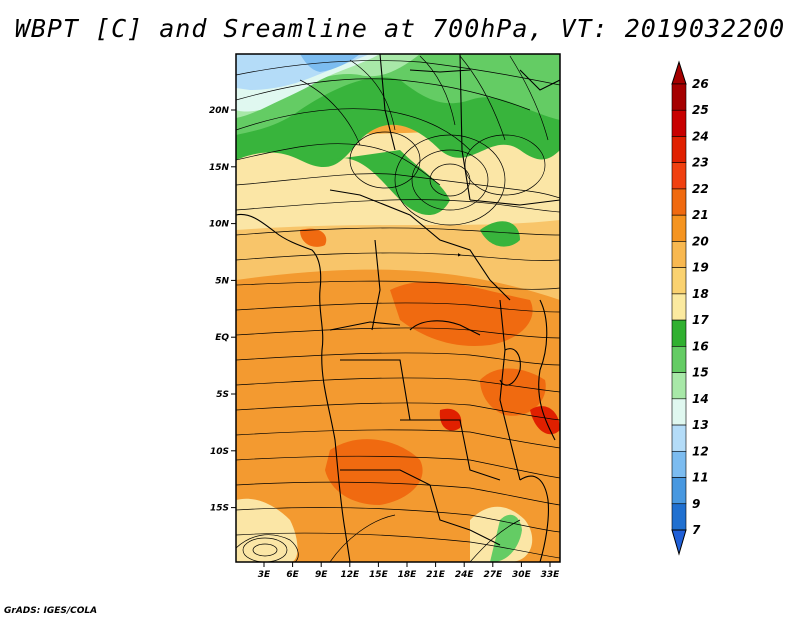 Image resolution: width=800 pixels, height=618 pixels. Describe the element at coordinates (700, 294) in the screenshot. I see `colorbar-label: 18` at that location.